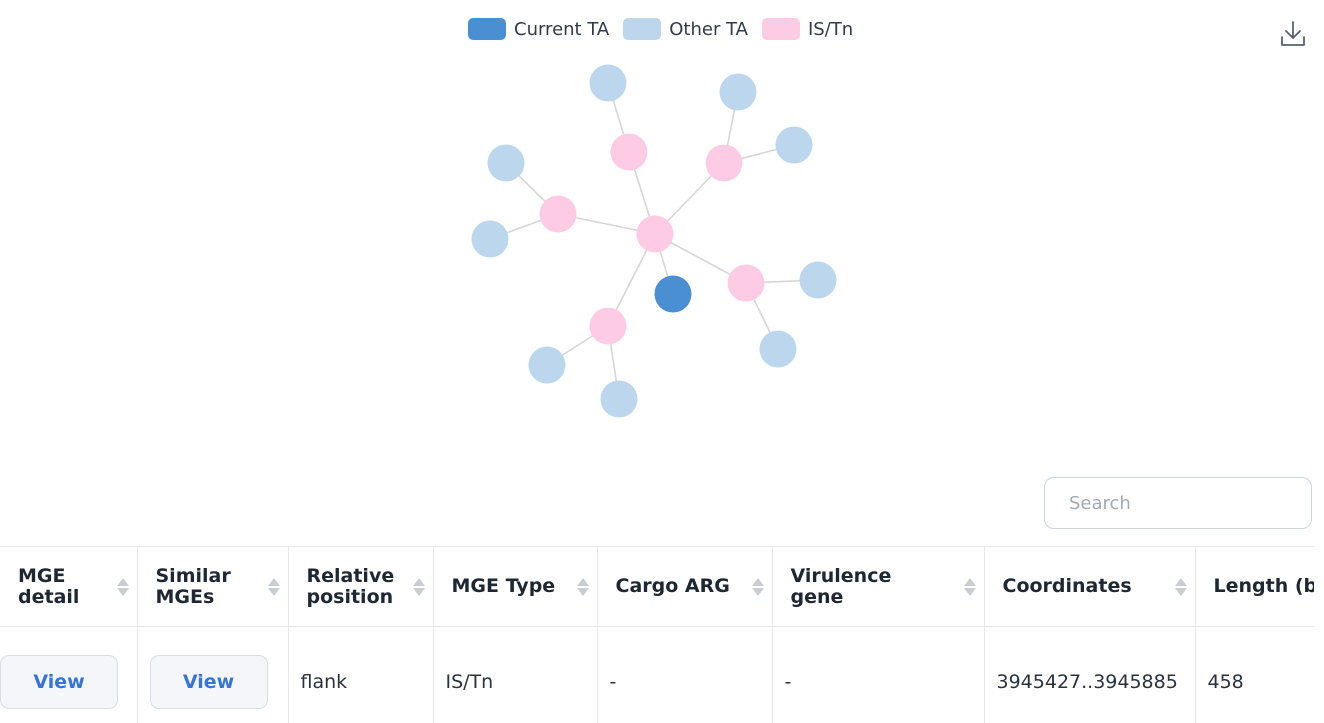 This screenshot has width=1324, height=723. I want to click on column-header-label: MGE detail, so click(49, 586).